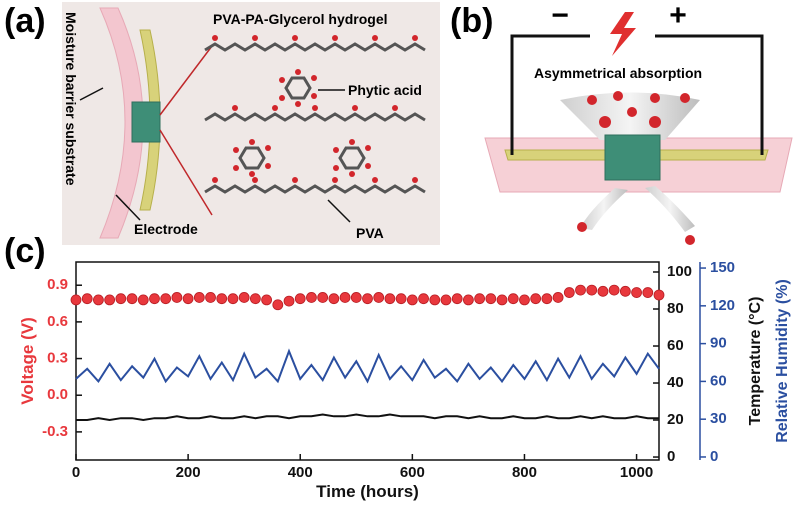 The width and height of the screenshot is (800, 514). I want to click on y3-tick-label: 120, so click(722, 305).